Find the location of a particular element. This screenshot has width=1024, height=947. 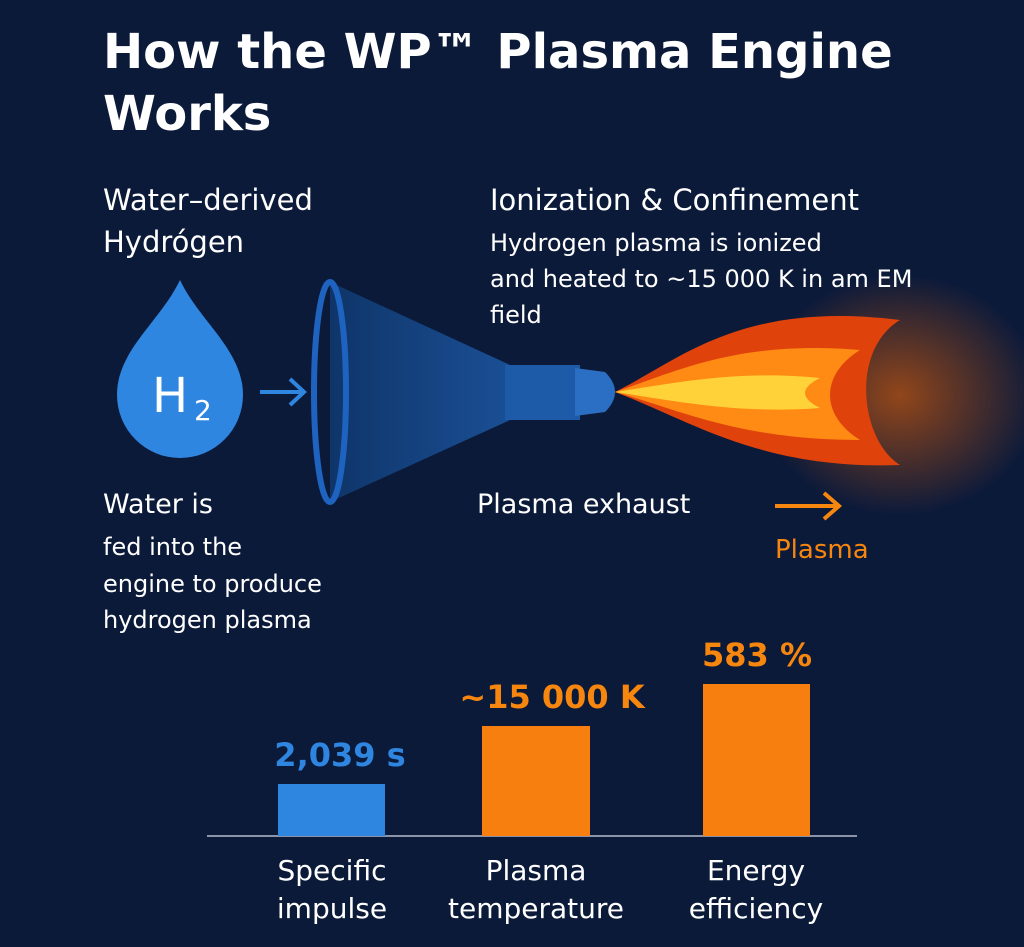

input-caption: engine to produce is located at coordinates (212, 584).